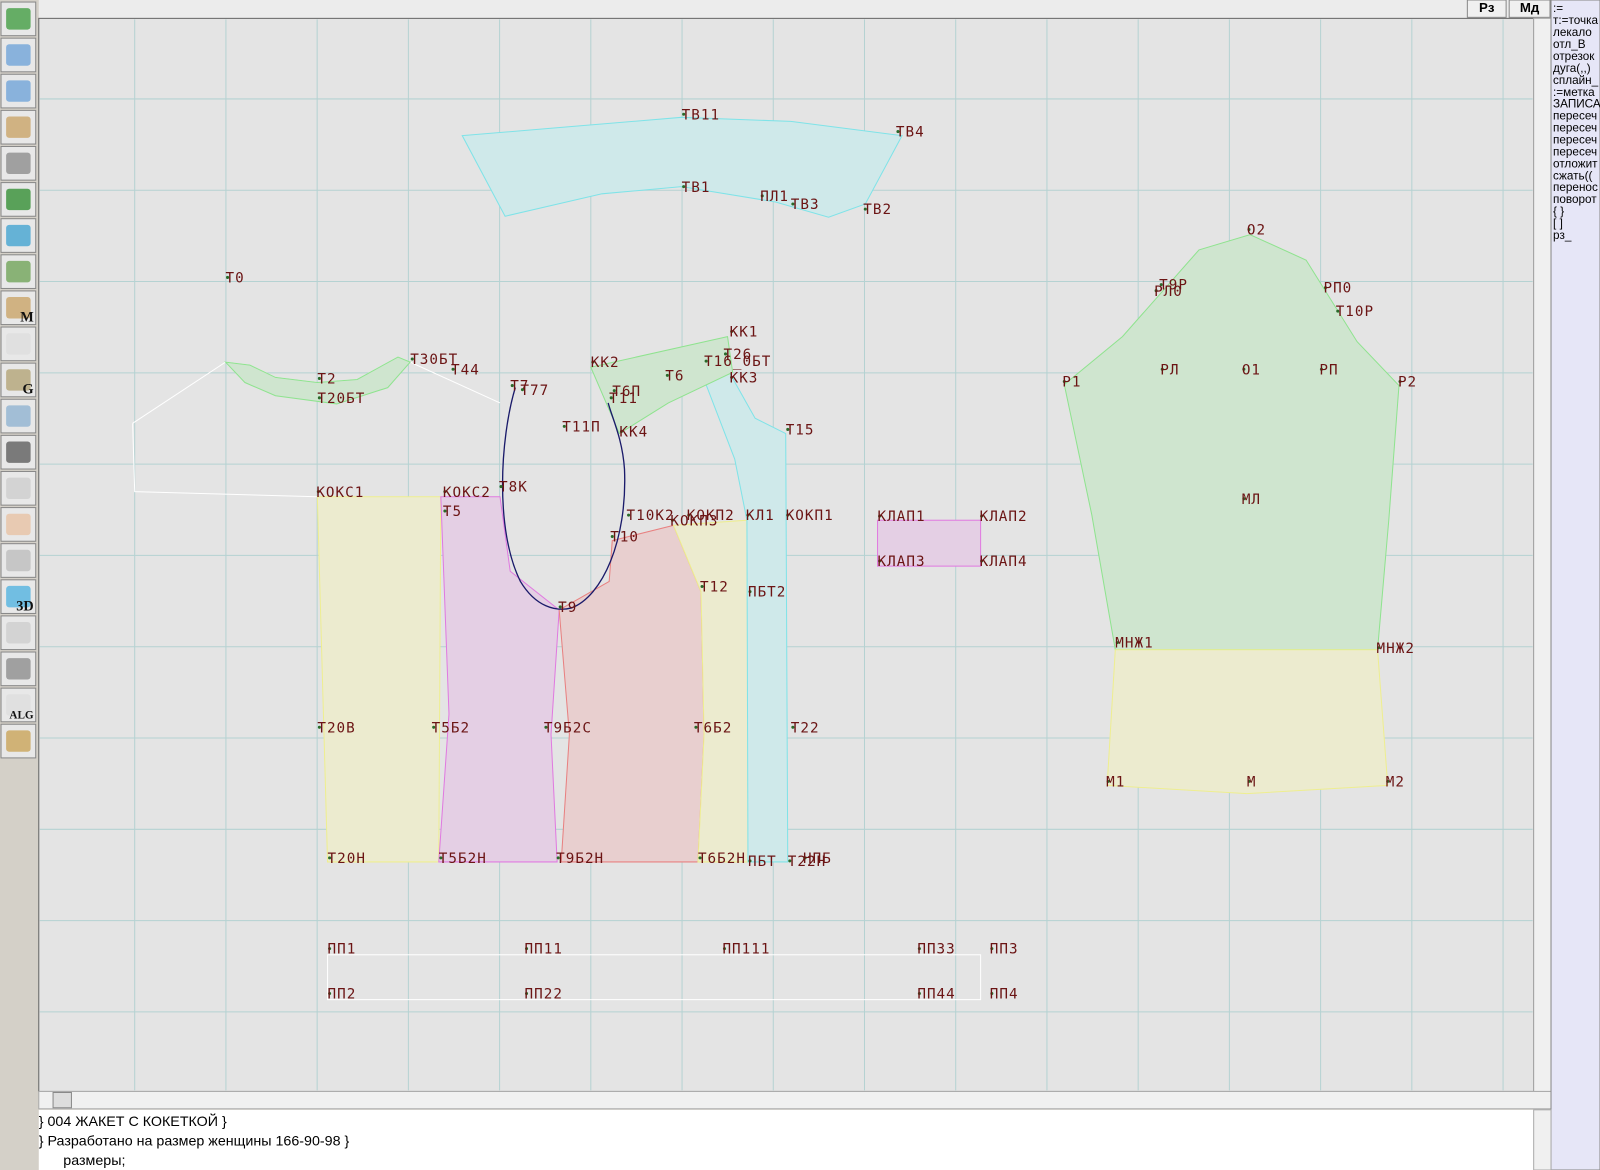  I want to click on scroll-thumb, so click(62, 1100).